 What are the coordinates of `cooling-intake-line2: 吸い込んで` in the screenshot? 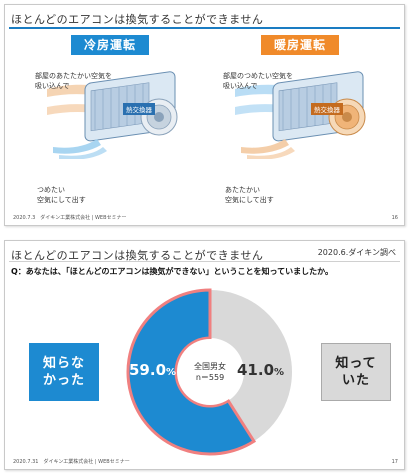 It's located at (52, 86).